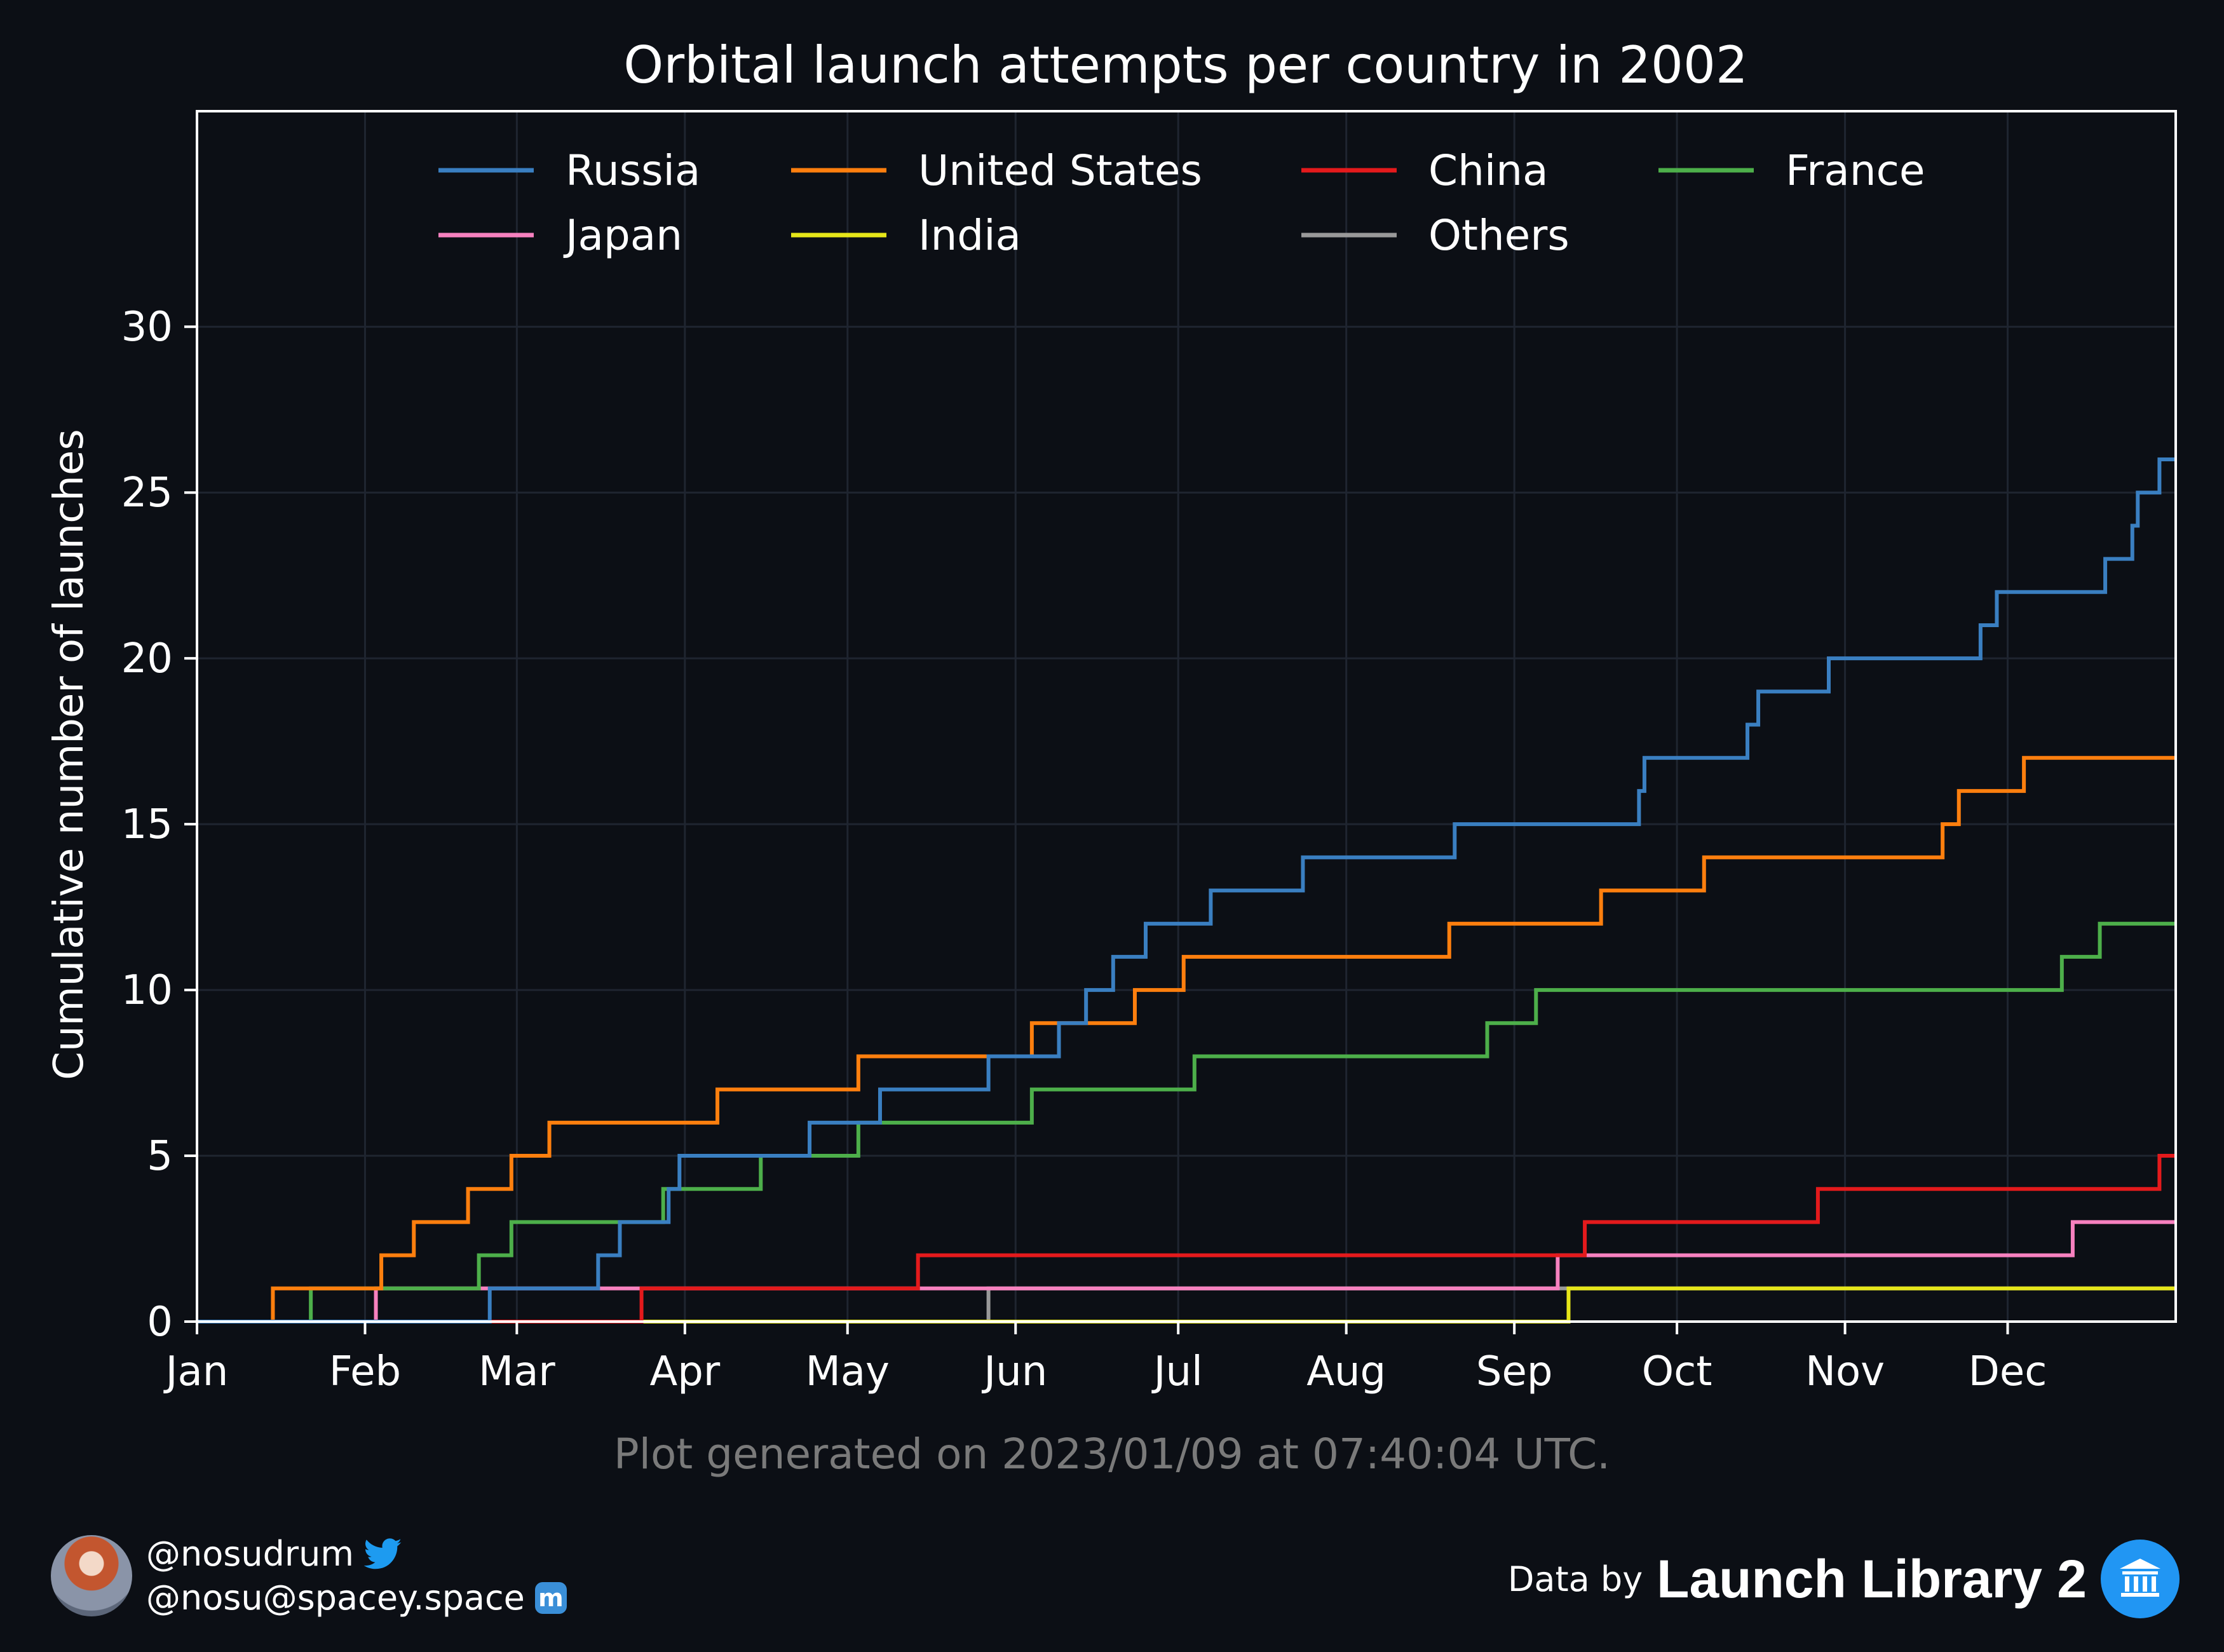  What do you see at coordinates (1499, 236) in the screenshot?
I see `legend-label: Others` at bounding box center [1499, 236].